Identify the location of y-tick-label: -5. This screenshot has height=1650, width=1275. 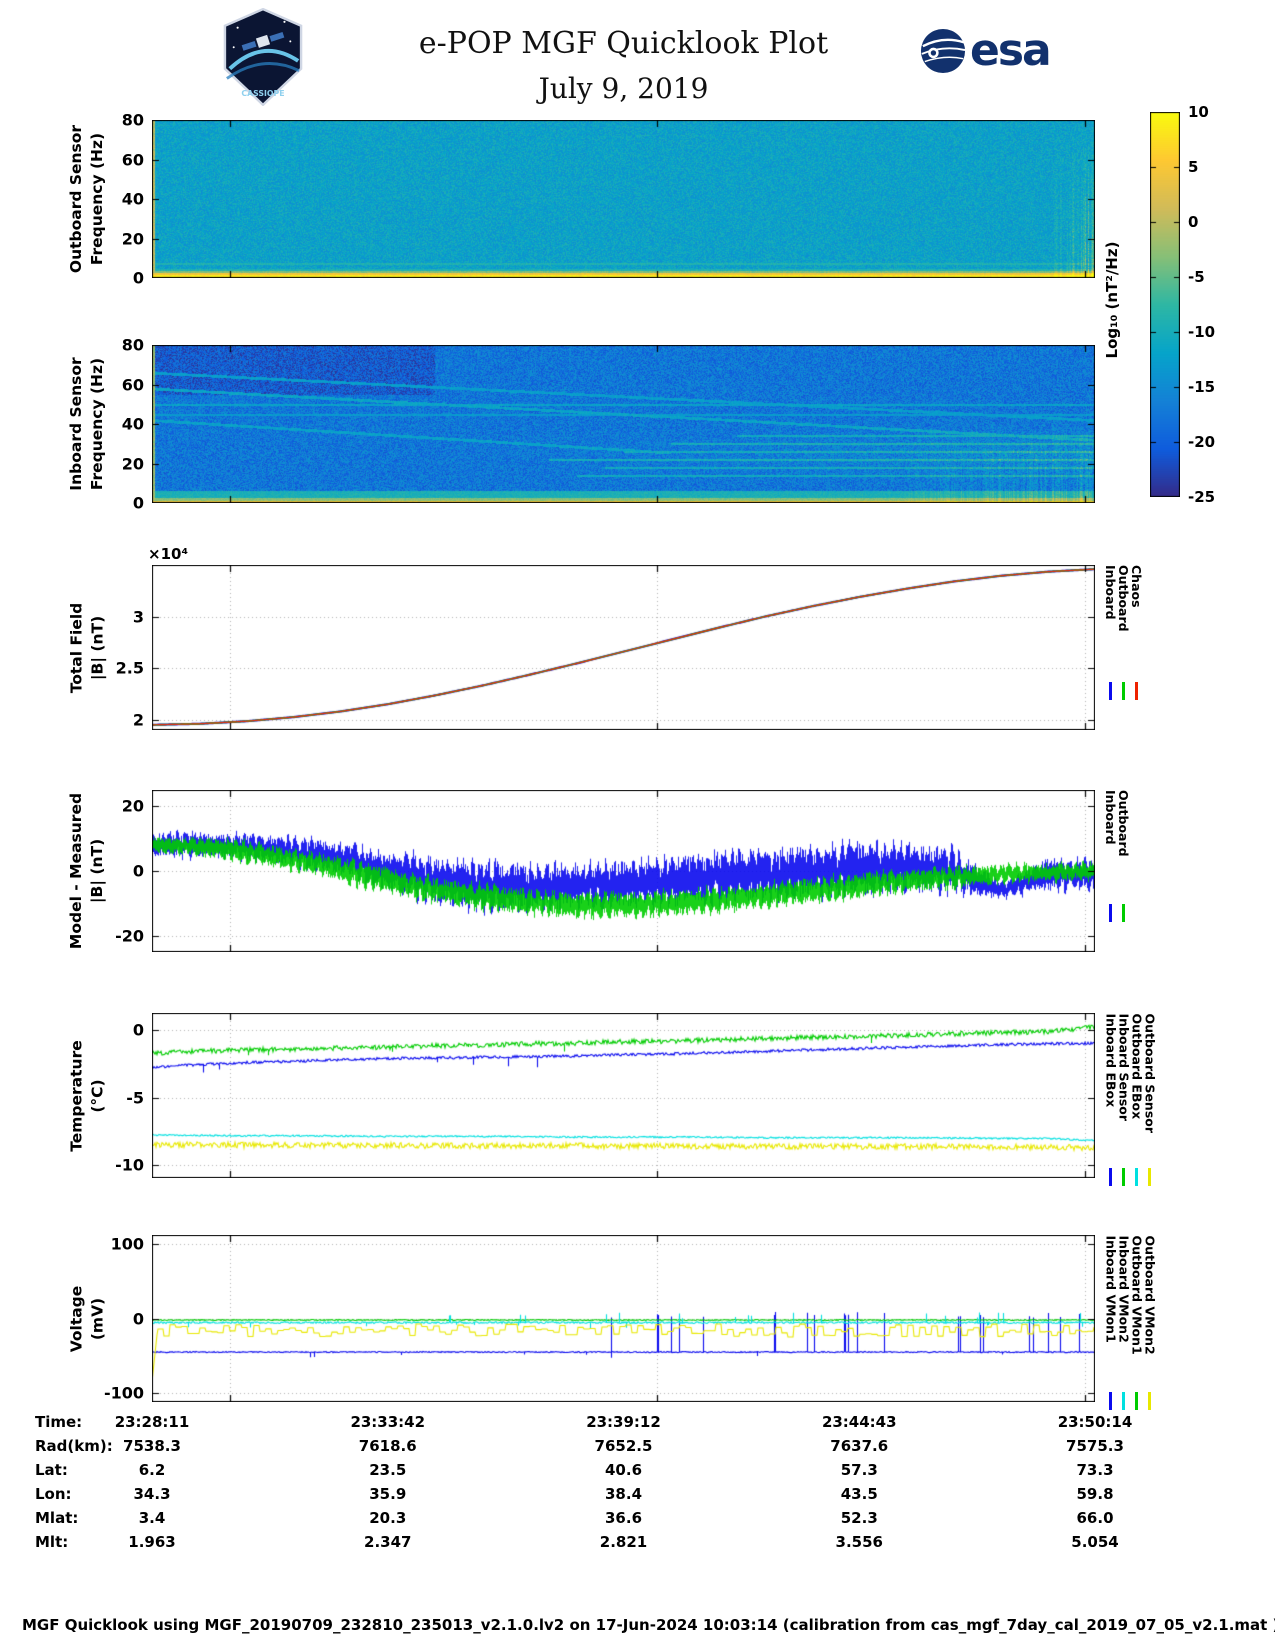
(135, 1097).